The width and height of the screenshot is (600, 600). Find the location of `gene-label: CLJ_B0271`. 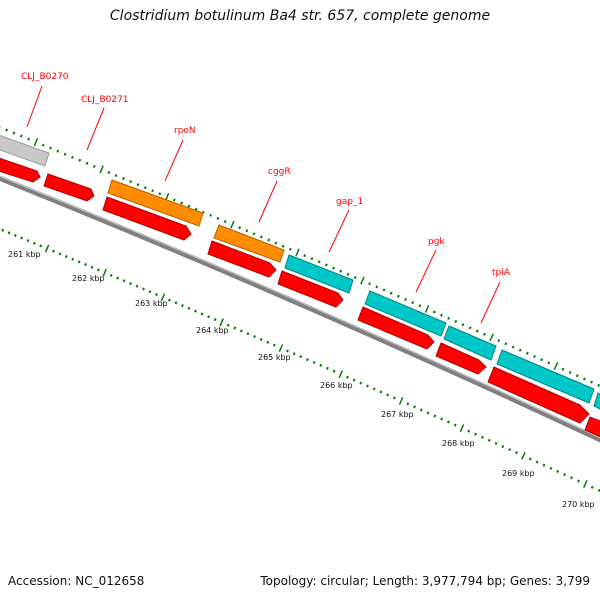

gene-label: CLJ_B0271 is located at coordinates (105, 100).